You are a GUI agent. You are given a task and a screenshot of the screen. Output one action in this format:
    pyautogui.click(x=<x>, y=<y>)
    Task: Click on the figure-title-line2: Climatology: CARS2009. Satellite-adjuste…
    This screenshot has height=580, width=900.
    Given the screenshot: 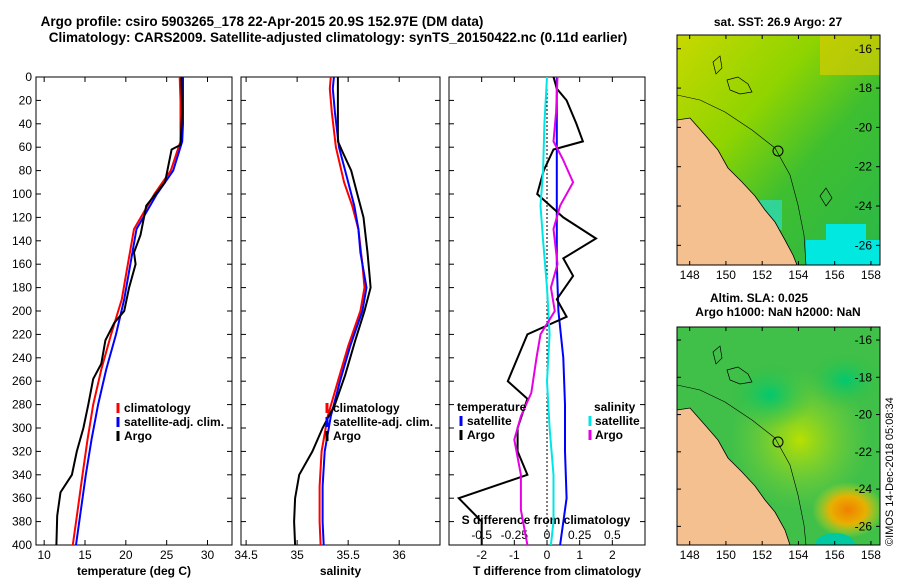 What is the action you would take?
    pyautogui.click(x=338, y=37)
    